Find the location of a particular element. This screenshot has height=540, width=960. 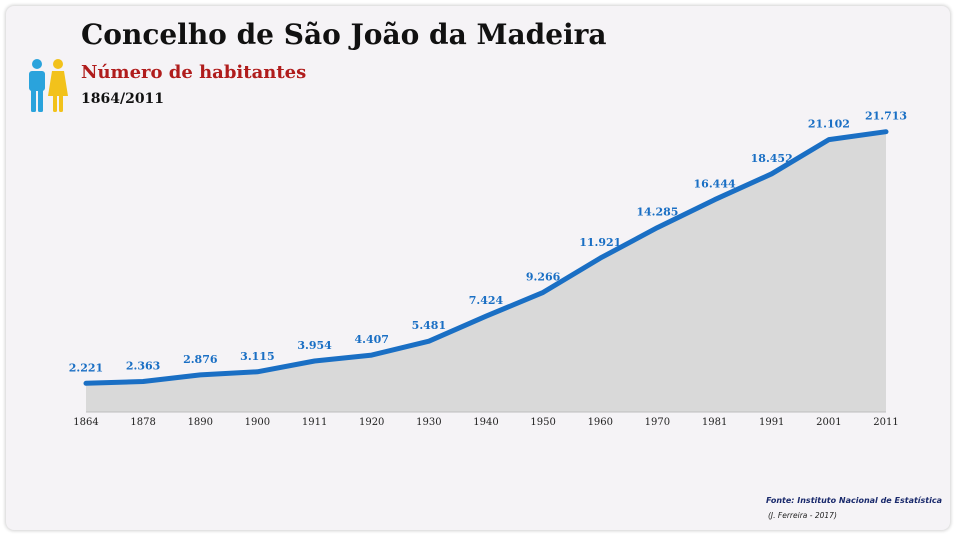

male-female-people-icon is located at coordinates (48, 85).